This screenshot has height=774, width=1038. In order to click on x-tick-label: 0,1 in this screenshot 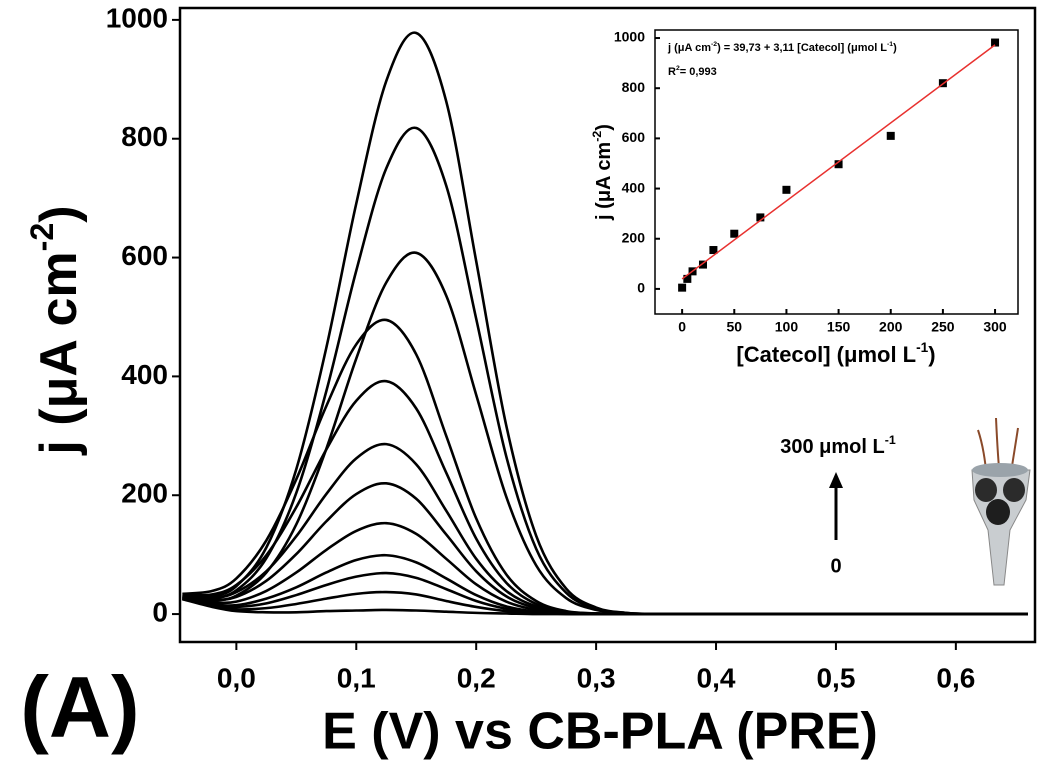, I will do `click(356, 677)`.